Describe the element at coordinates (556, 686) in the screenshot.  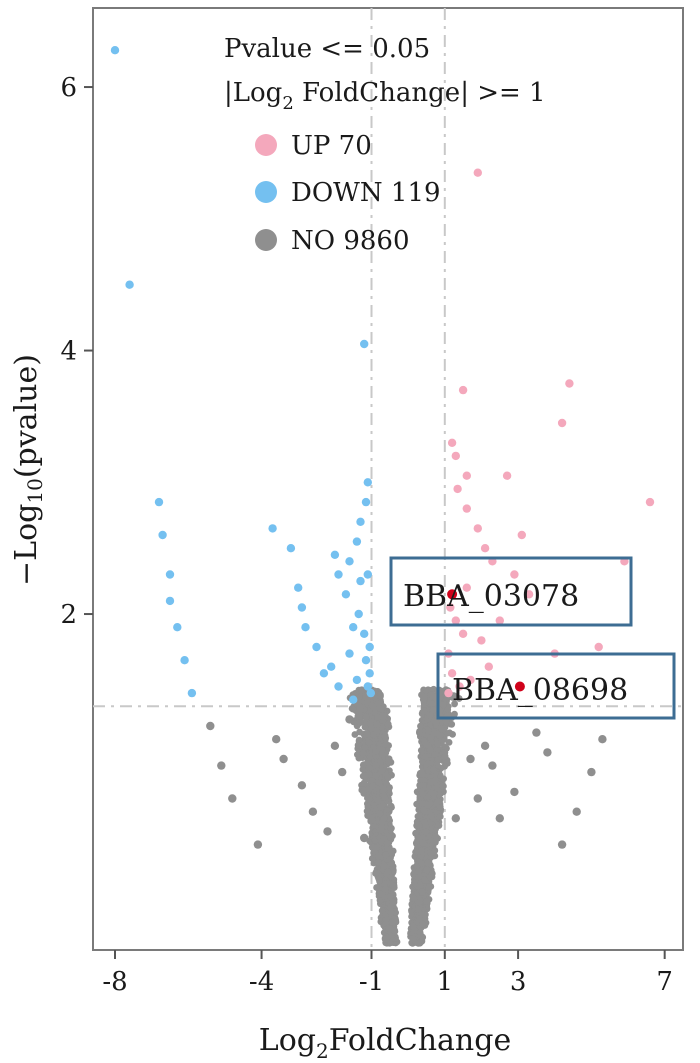
I see `annotation-box` at that location.